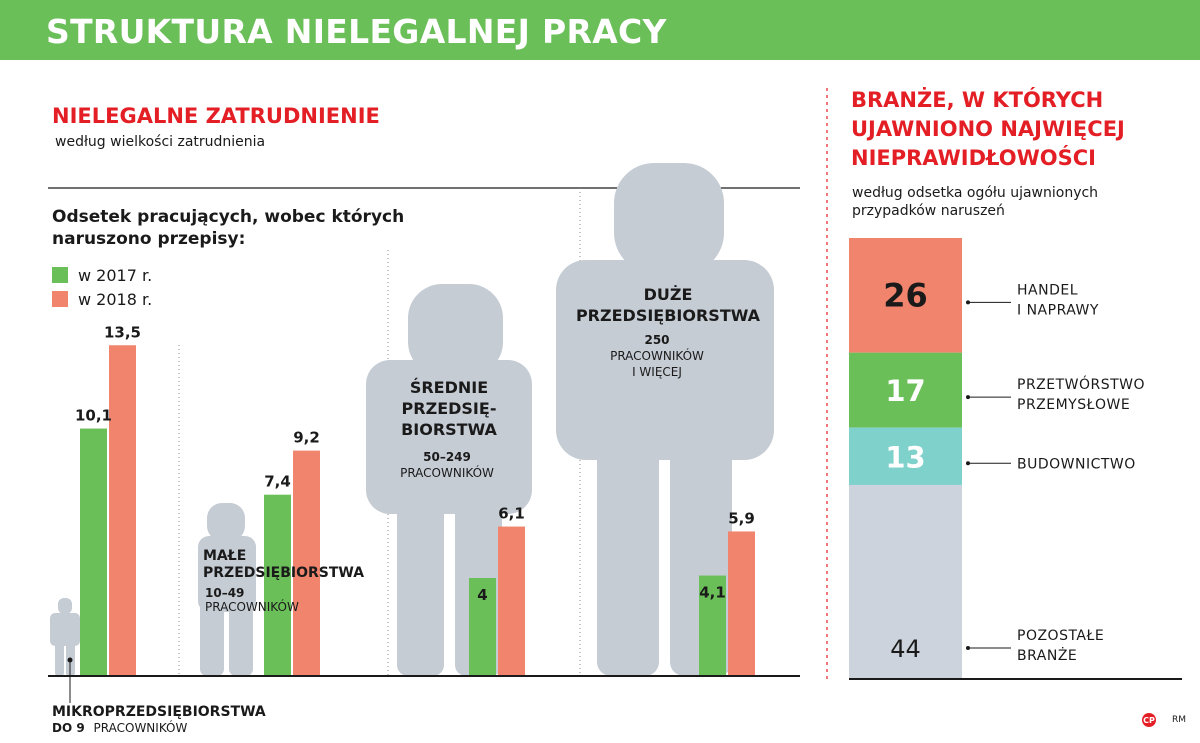 The image size is (1200, 743). I want to click on segment-przetworstwo, so click(905, 390).